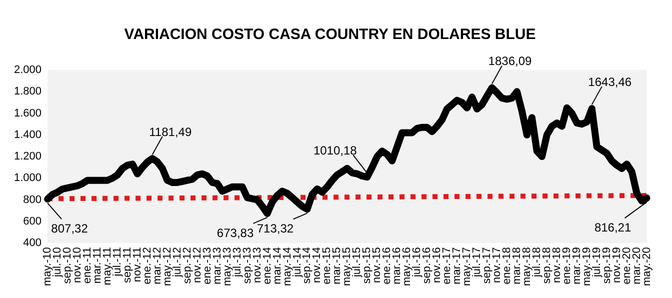  What do you see at coordinates (287, 266) in the screenshot?
I see `x-tick-label: may.-14` at bounding box center [287, 266].